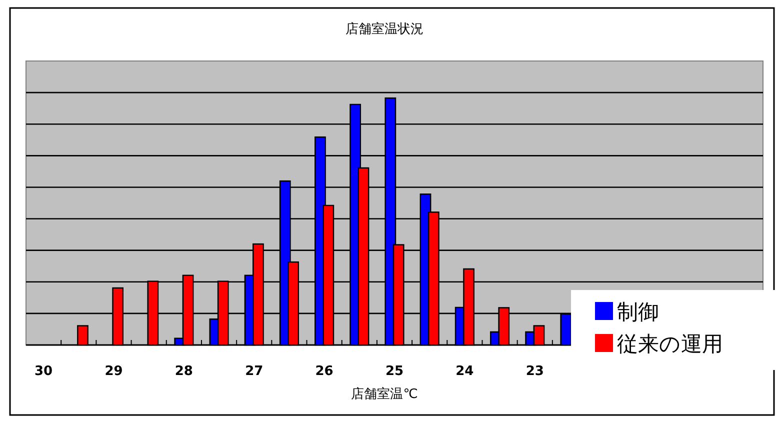 Image resolution: width=776 pixels, height=421 pixels. Describe the element at coordinates (384, 394) in the screenshot. I see `x-axis-title: 店舗室温℃` at that location.